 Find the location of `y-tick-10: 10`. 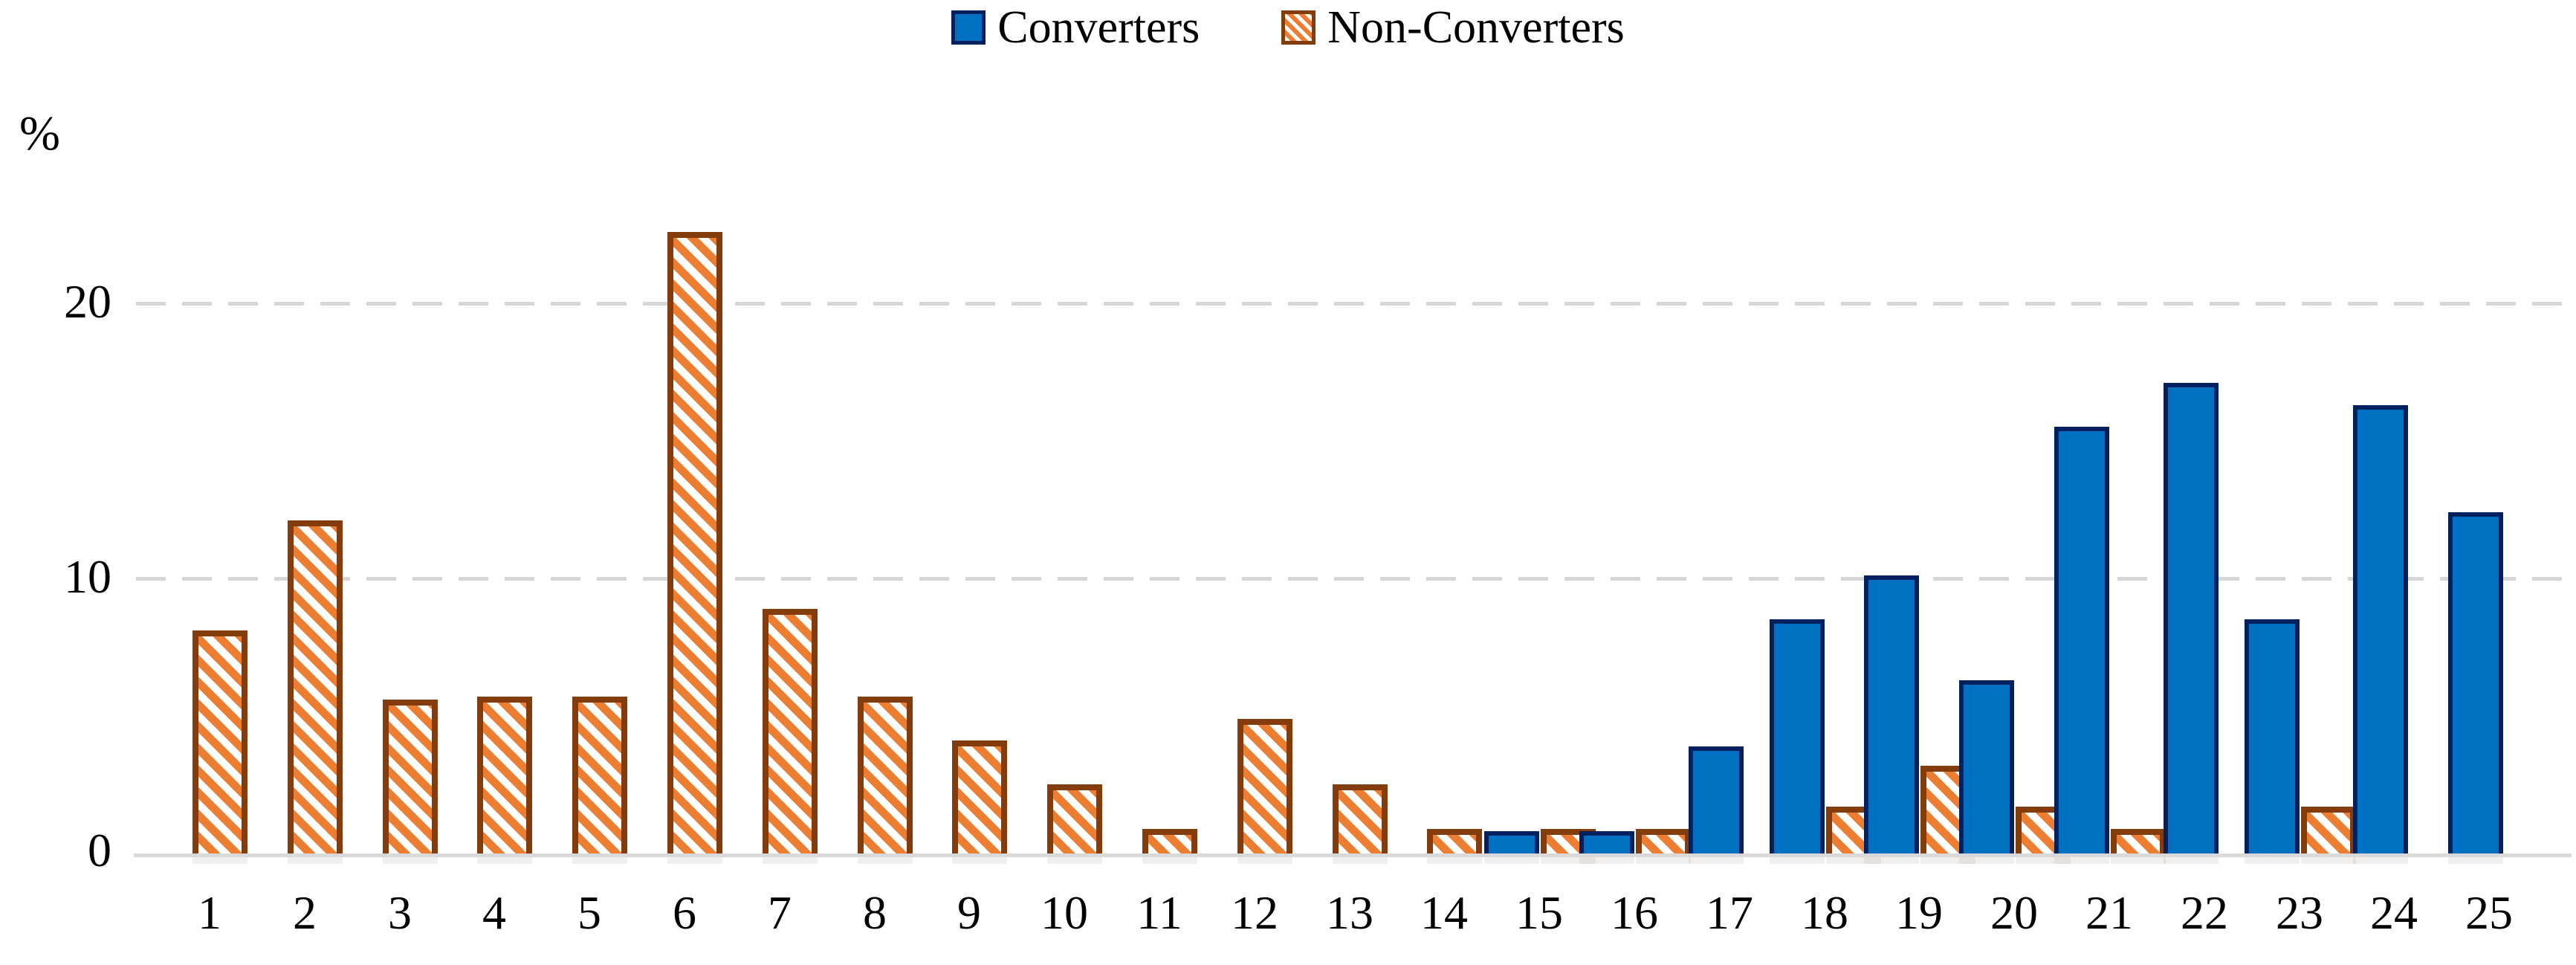

y-tick-10: 10 is located at coordinates (87, 576).